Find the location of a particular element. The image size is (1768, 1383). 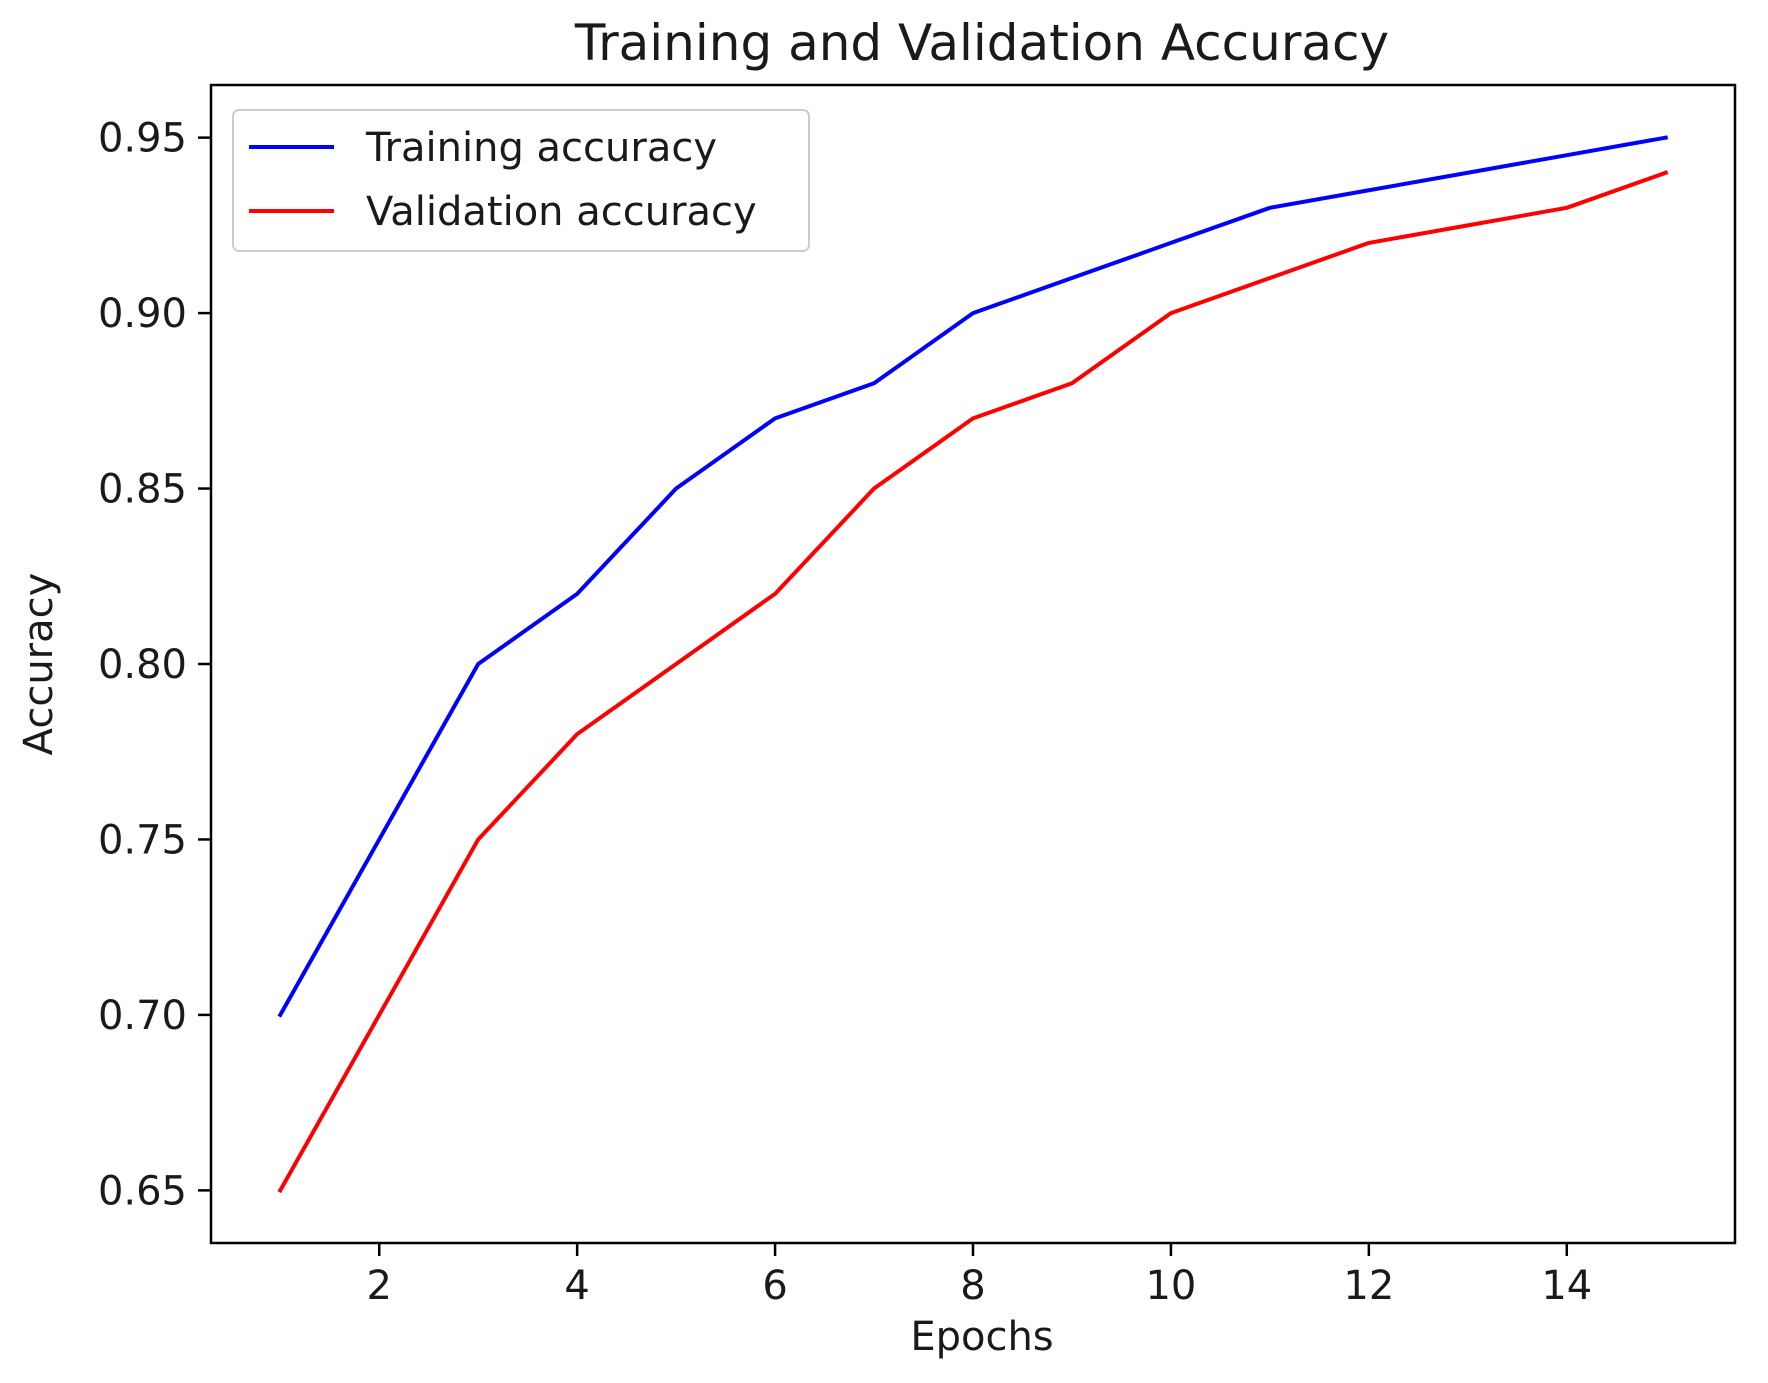

y-tick-label: 0.95 is located at coordinates (142, 139).